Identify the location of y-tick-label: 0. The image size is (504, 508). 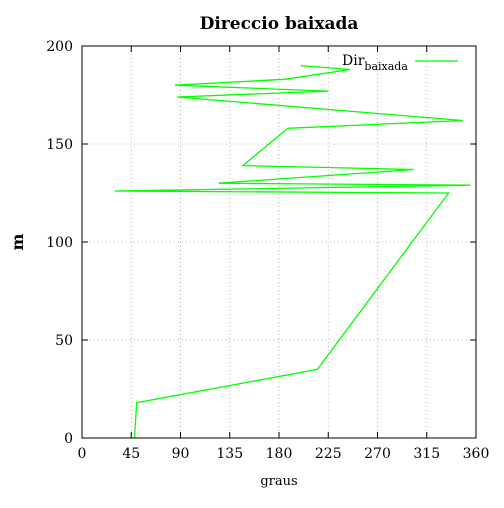
(68, 439).